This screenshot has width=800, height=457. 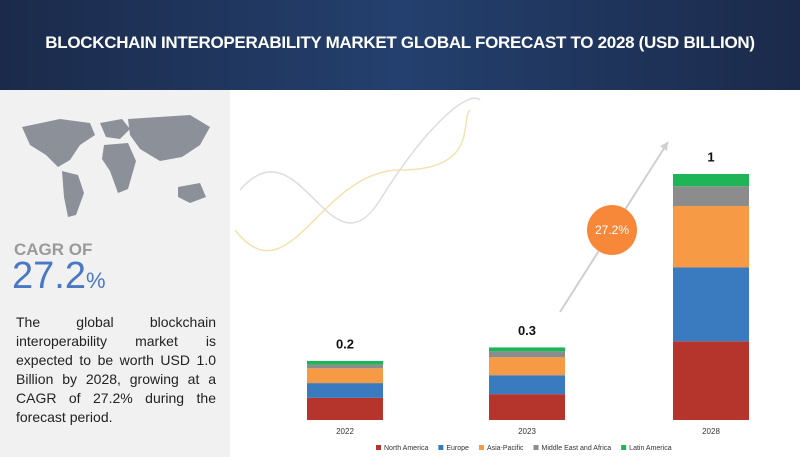 What do you see at coordinates (650, 448) in the screenshot?
I see `legend-label: Latin America` at bounding box center [650, 448].